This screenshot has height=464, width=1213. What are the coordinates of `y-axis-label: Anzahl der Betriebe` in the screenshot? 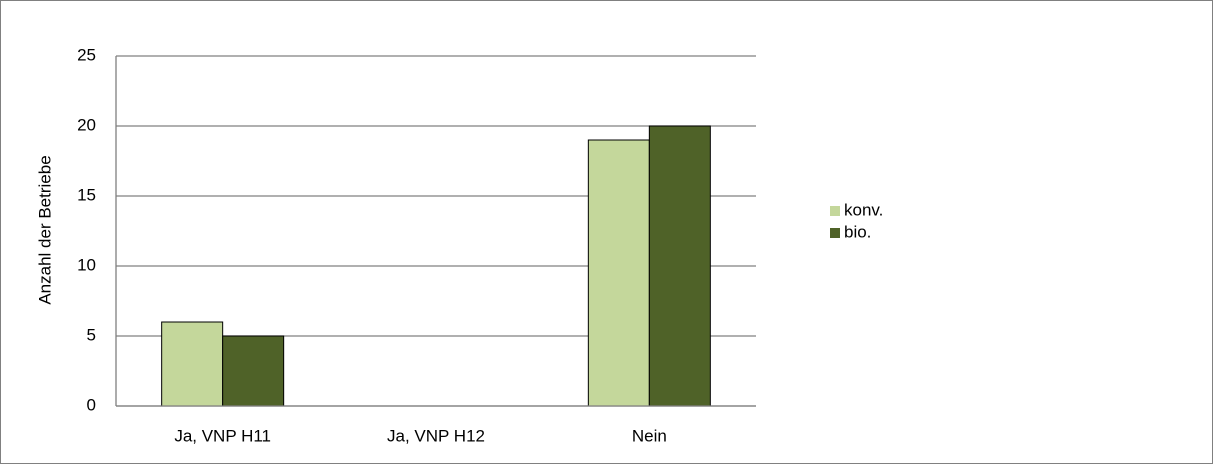 It's located at (44, 229).